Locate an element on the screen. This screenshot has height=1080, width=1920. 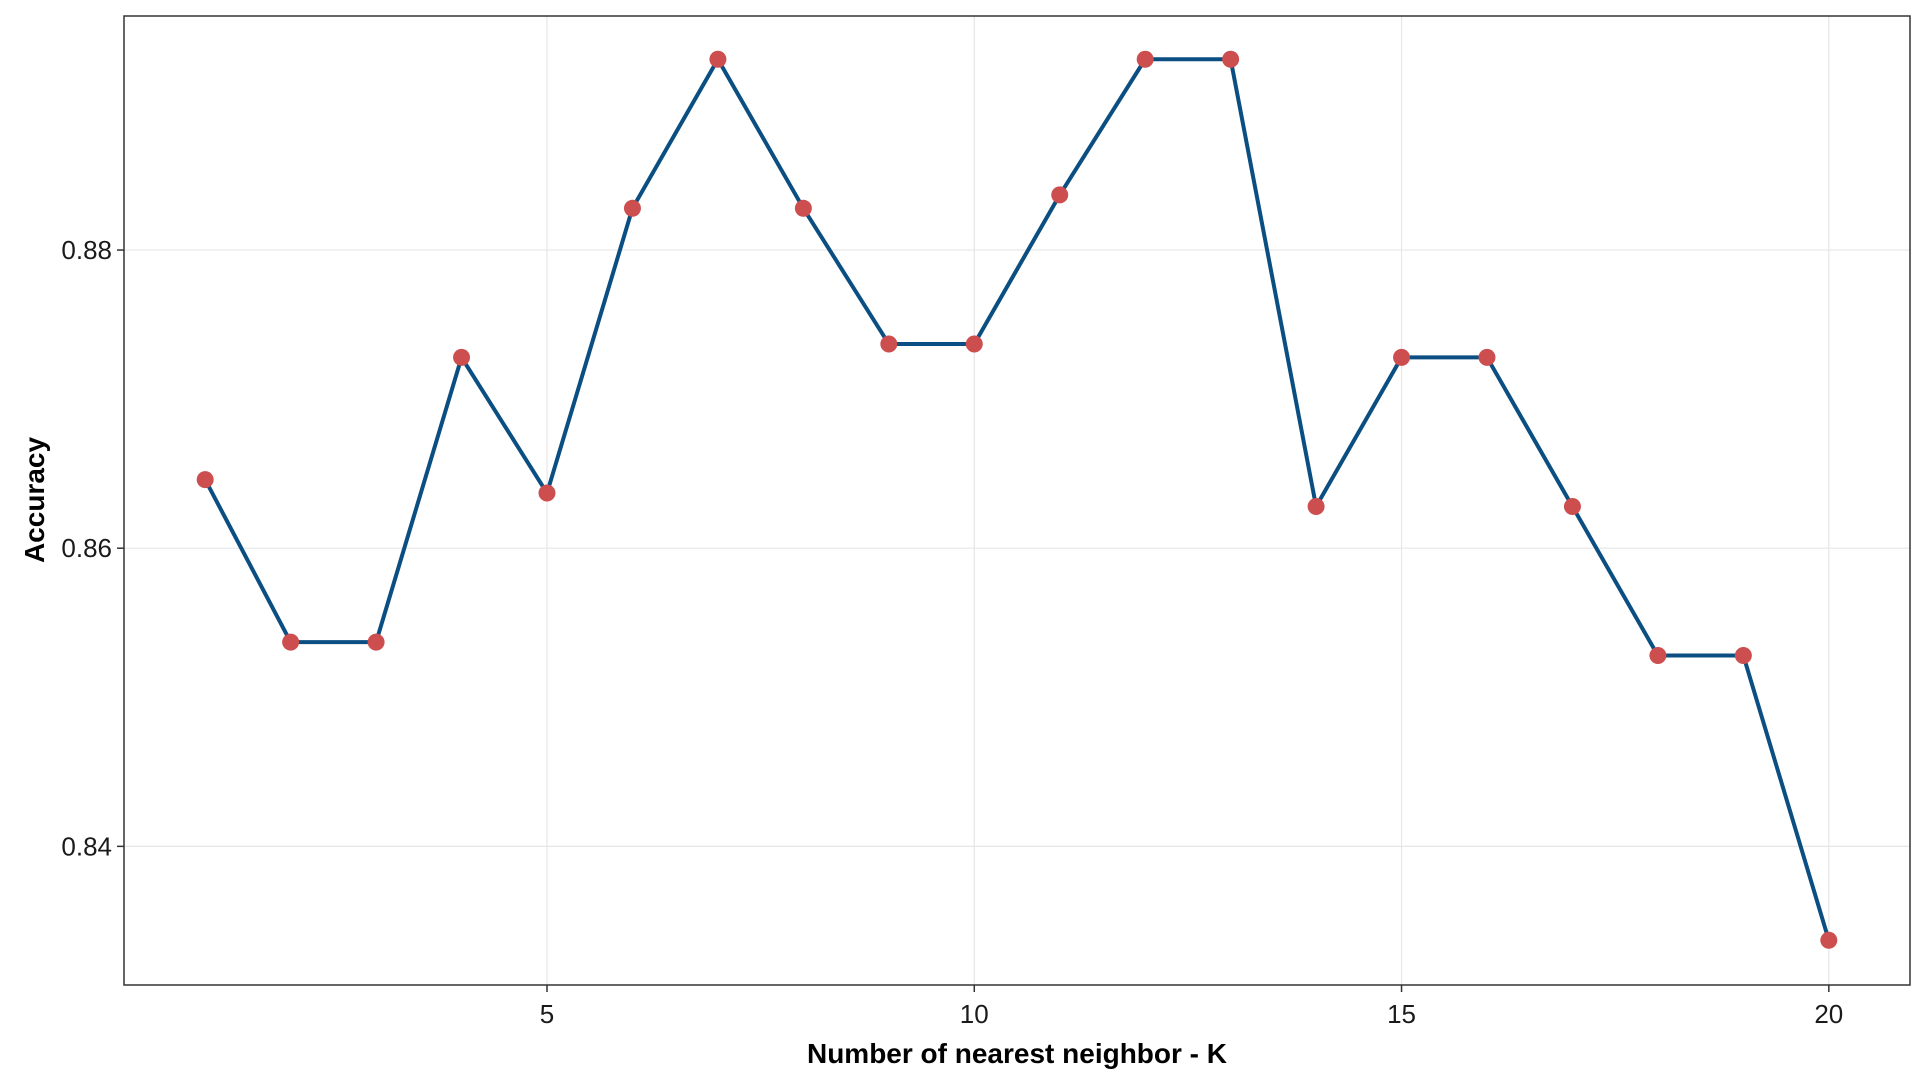
y-axis-title: Accuracy is located at coordinates (34, 500).